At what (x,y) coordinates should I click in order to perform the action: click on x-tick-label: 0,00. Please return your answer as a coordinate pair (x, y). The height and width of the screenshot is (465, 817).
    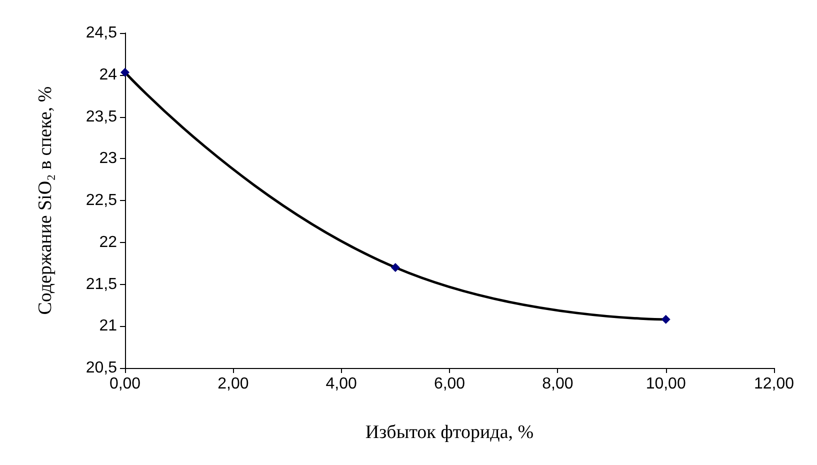
    Looking at the image, I should click on (125, 384).